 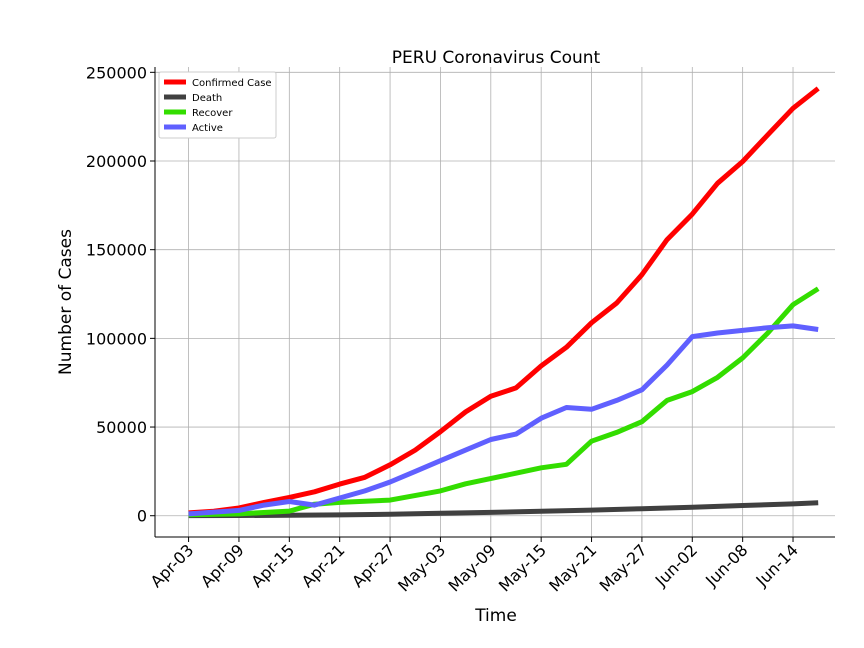 I want to click on y-tick-label: 150000, so click(x=116, y=250).